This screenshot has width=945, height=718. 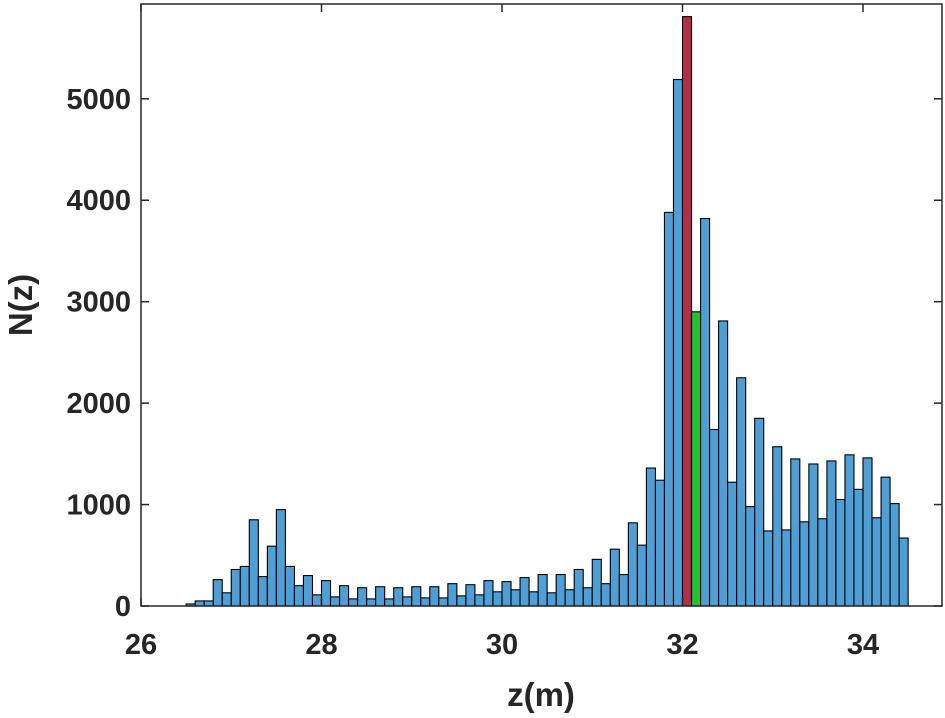 I want to click on x-axis-label: z(m), so click(x=541, y=694).